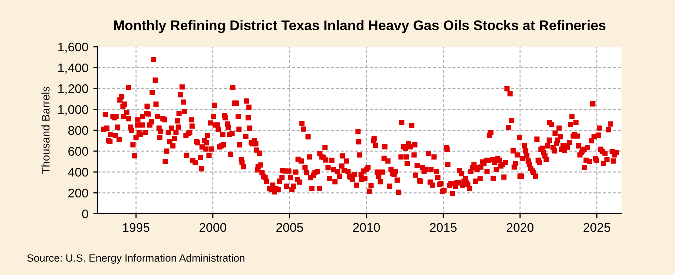 The width and height of the screenshot is (675, 275). What do you see at coordinates (597, 227) in the screenshot?
I see `x-tick-label: 2025` at bounding box center [597, 227].